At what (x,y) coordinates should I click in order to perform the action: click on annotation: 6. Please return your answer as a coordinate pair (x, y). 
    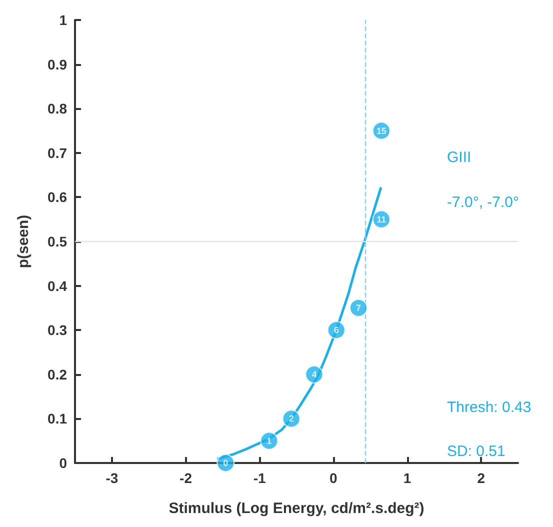
    Looking at the image, I should click on (336, 330).